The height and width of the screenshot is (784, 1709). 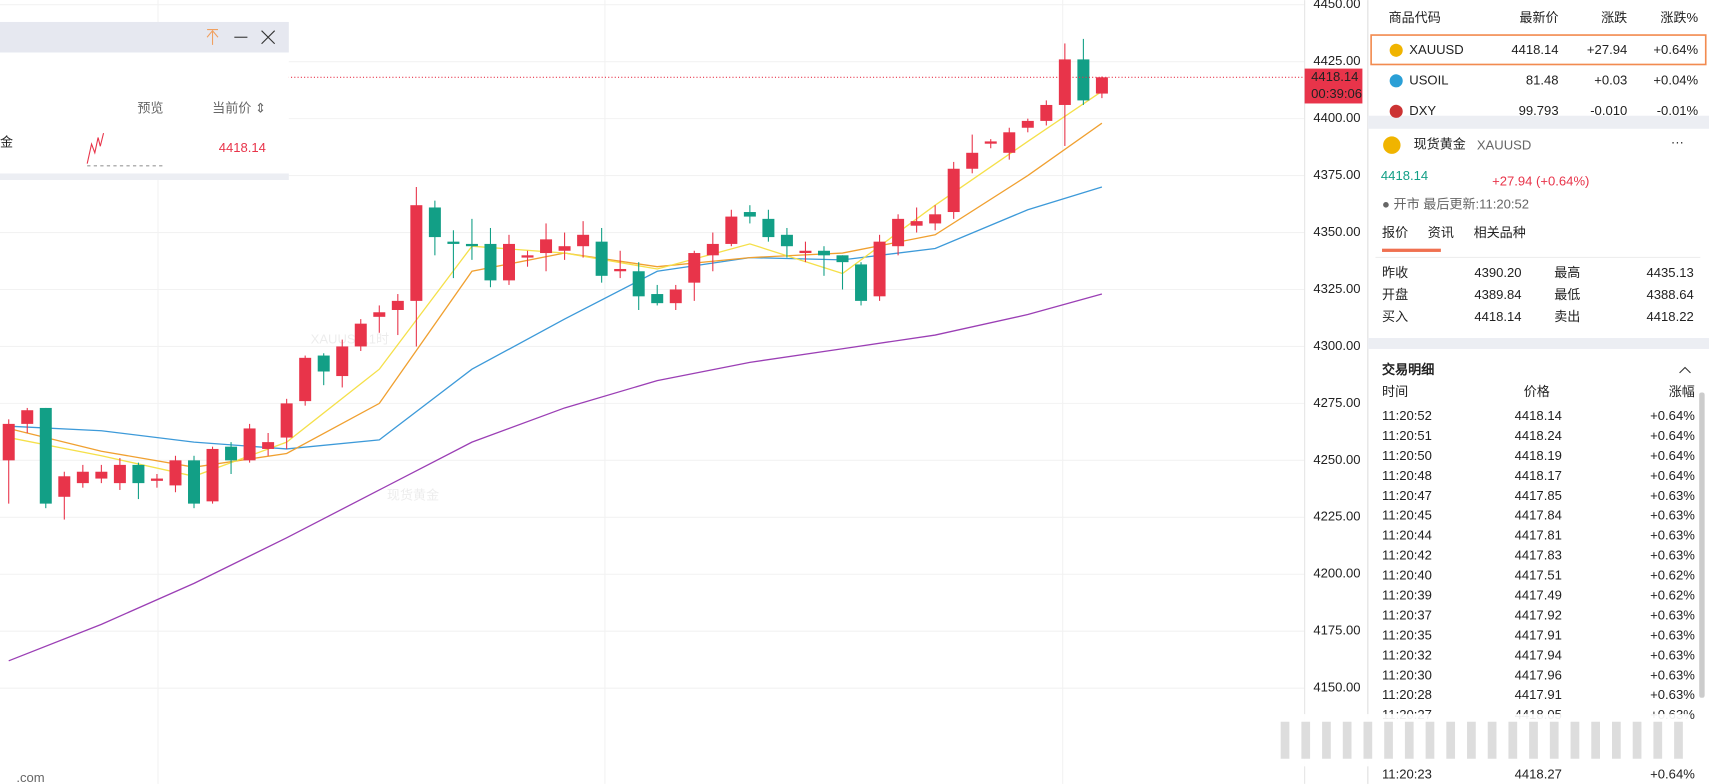 I want to click on trade-cell: 4417.96, so click(x=1538, y=674).